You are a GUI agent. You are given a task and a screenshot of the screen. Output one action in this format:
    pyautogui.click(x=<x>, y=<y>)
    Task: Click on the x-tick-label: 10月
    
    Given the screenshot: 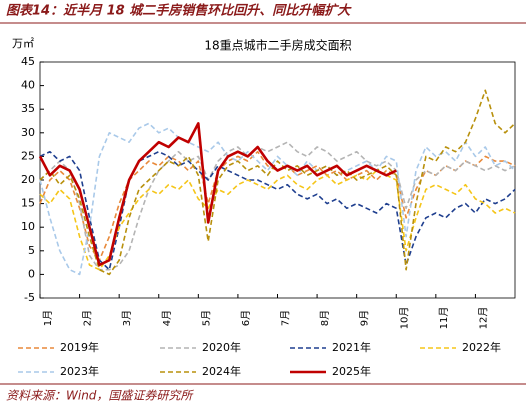 What is the action you would take?
    pyautogui.click(x=404, y=318)
    